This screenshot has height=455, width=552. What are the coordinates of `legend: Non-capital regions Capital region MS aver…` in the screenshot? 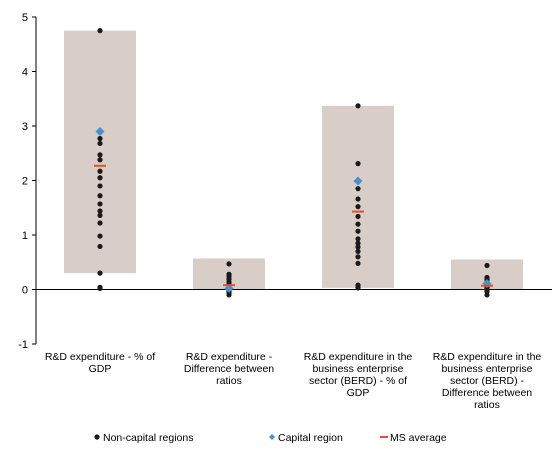 It's located at (270, 438).